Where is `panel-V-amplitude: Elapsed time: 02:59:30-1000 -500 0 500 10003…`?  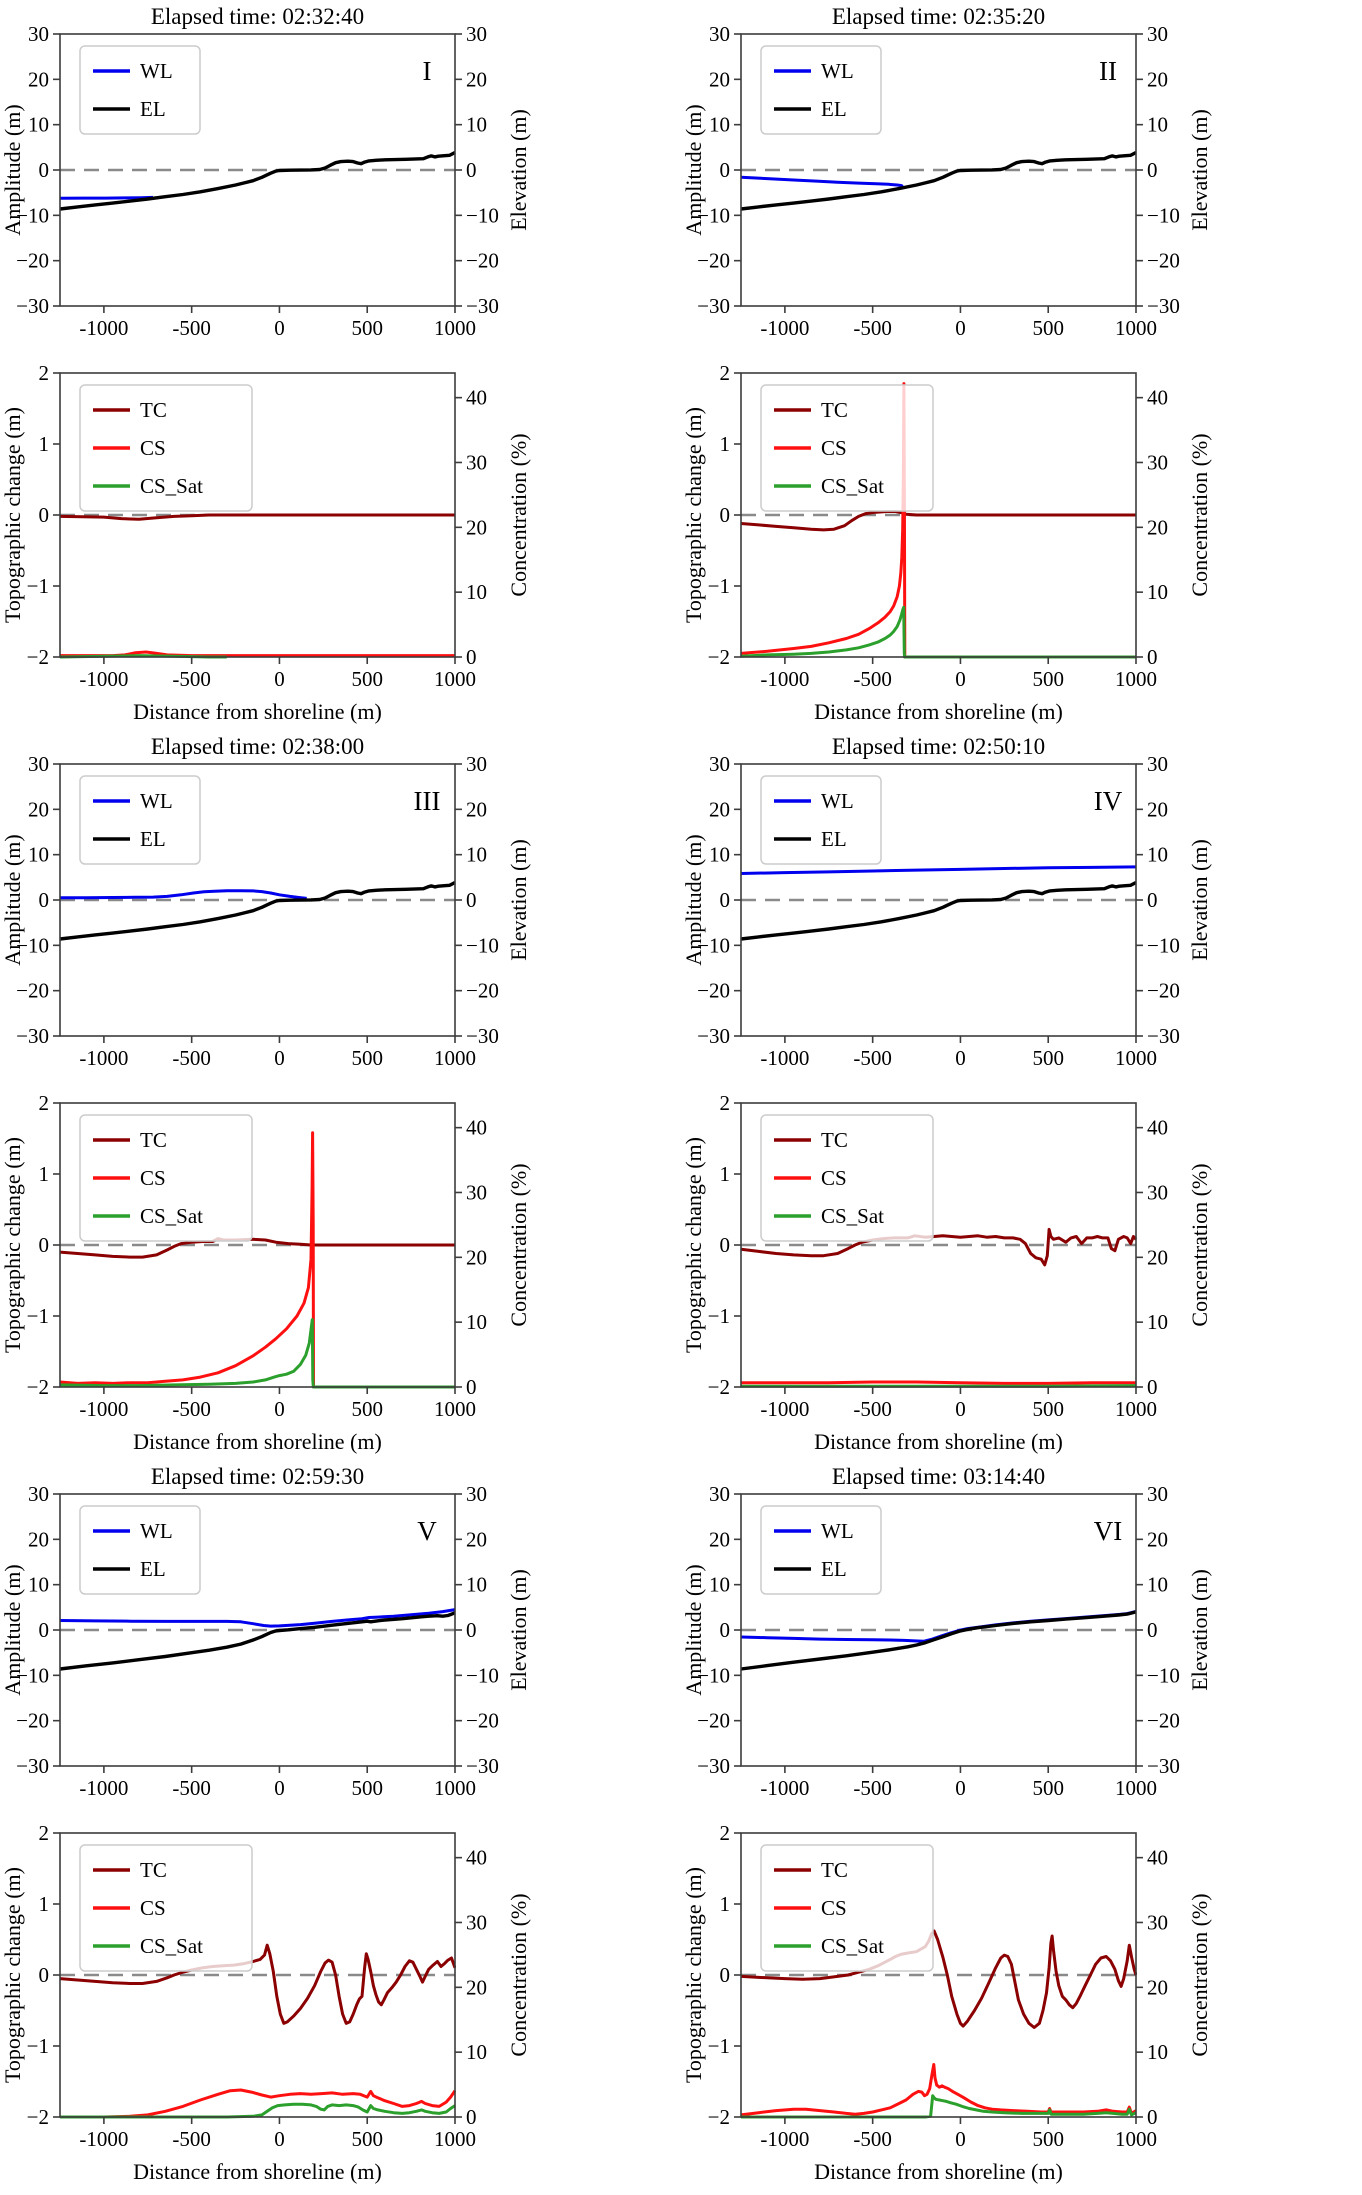 panel-V-amplitude: Elapsed time: 02:59:30-1000 -500 0 500 10003… is located at coordinates (265, 1632).